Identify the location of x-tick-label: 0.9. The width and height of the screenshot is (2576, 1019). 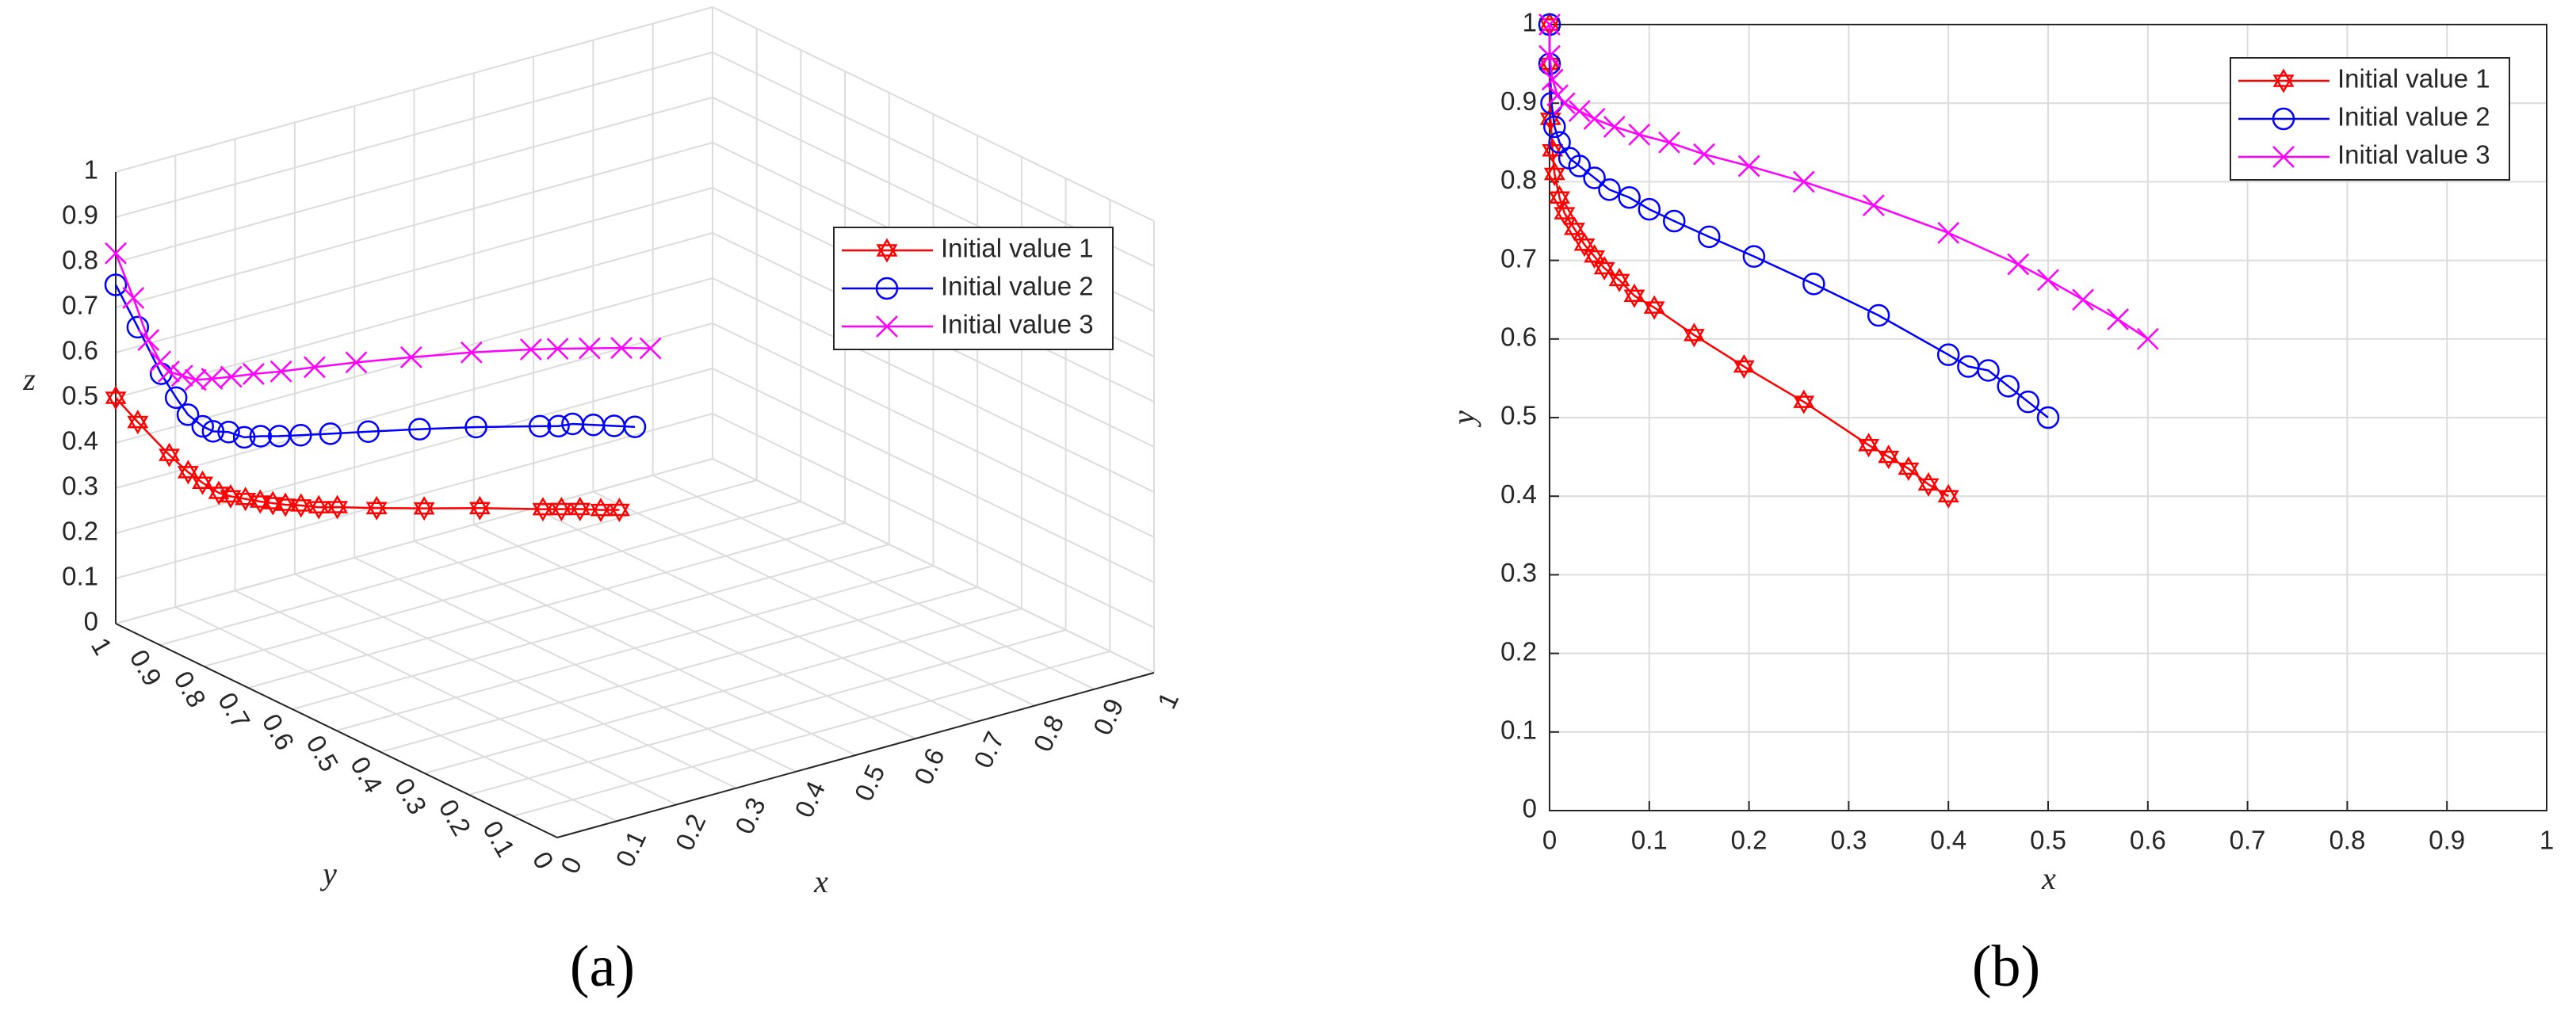
(1108, 716).